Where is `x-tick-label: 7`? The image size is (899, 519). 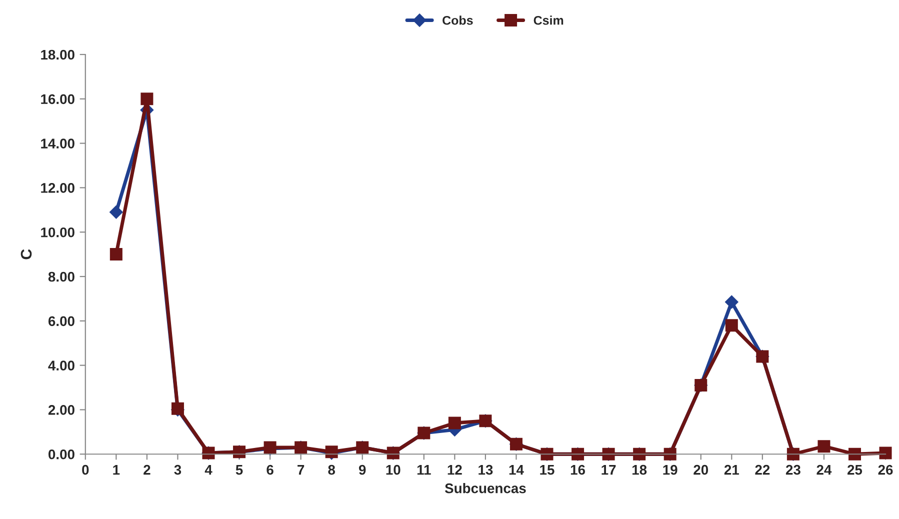
x-tick-label: 7 is located at coordinates (301, 470).